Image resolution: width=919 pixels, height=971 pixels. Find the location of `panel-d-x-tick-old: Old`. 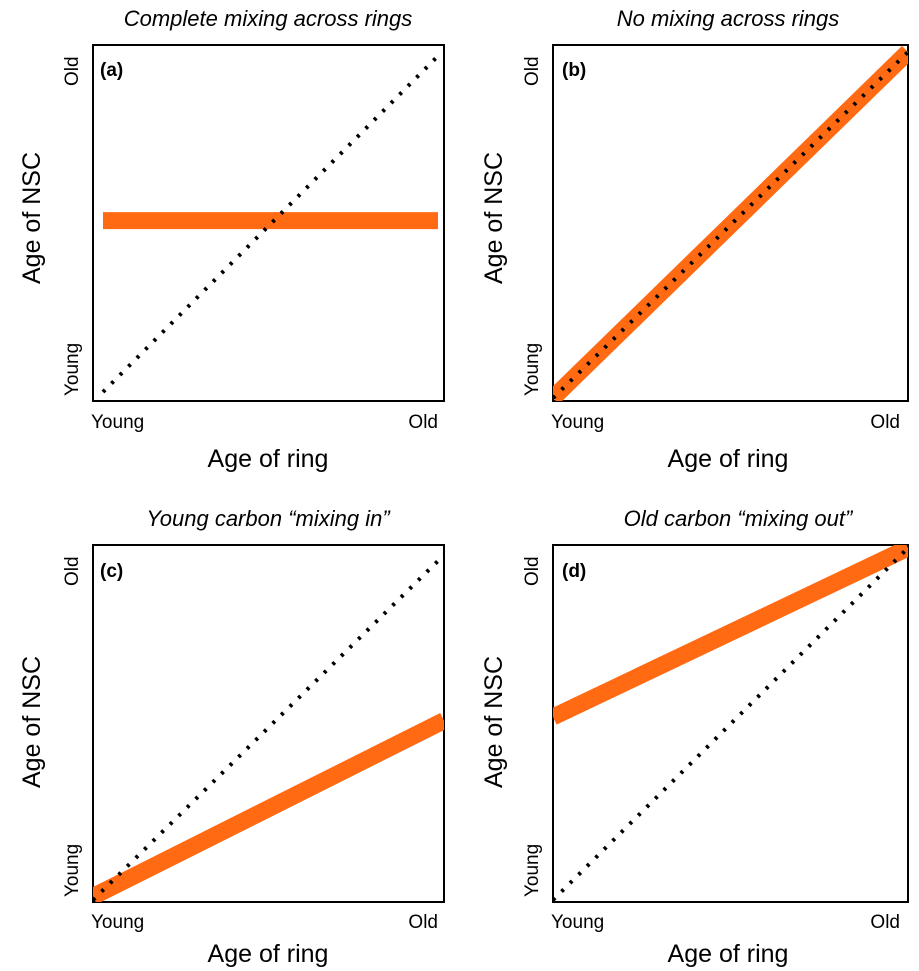

panel-d-x-tick-old: Old is located at coordinates (885, 922).